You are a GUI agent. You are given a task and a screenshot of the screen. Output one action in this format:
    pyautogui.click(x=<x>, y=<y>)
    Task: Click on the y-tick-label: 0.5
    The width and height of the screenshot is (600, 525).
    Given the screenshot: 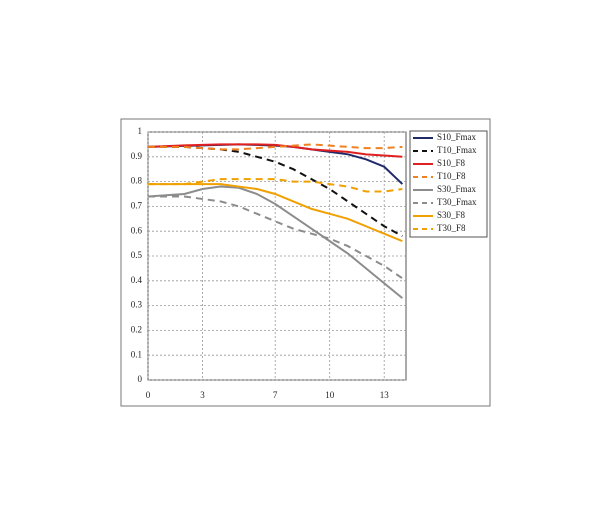 What is the action you would take?
    pyautogui.click(x=137, y=255)
    